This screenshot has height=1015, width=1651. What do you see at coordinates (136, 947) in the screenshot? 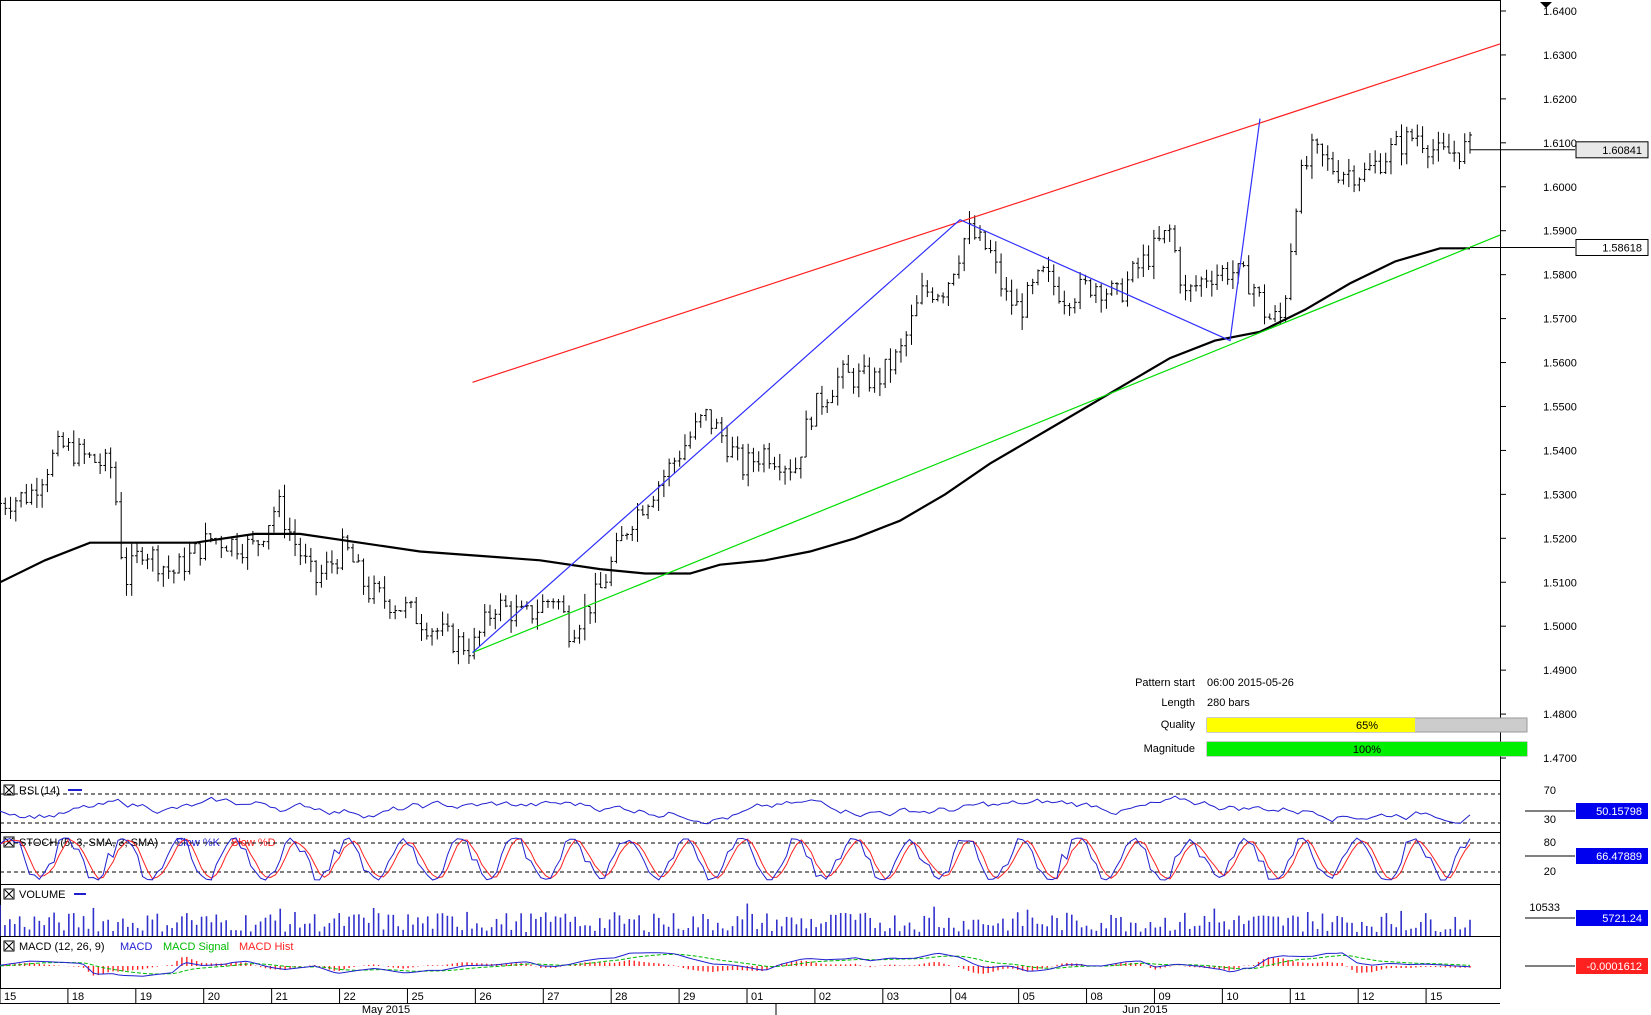
I see `macd-legend-macd: MACD` at bounding box center [136, 947].